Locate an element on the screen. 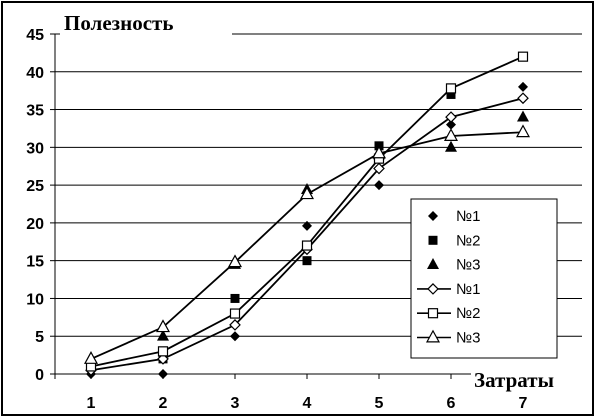 This screenshot has width=597, height=419. y-axis-title: Полезность is located at coordinates (118, 23).